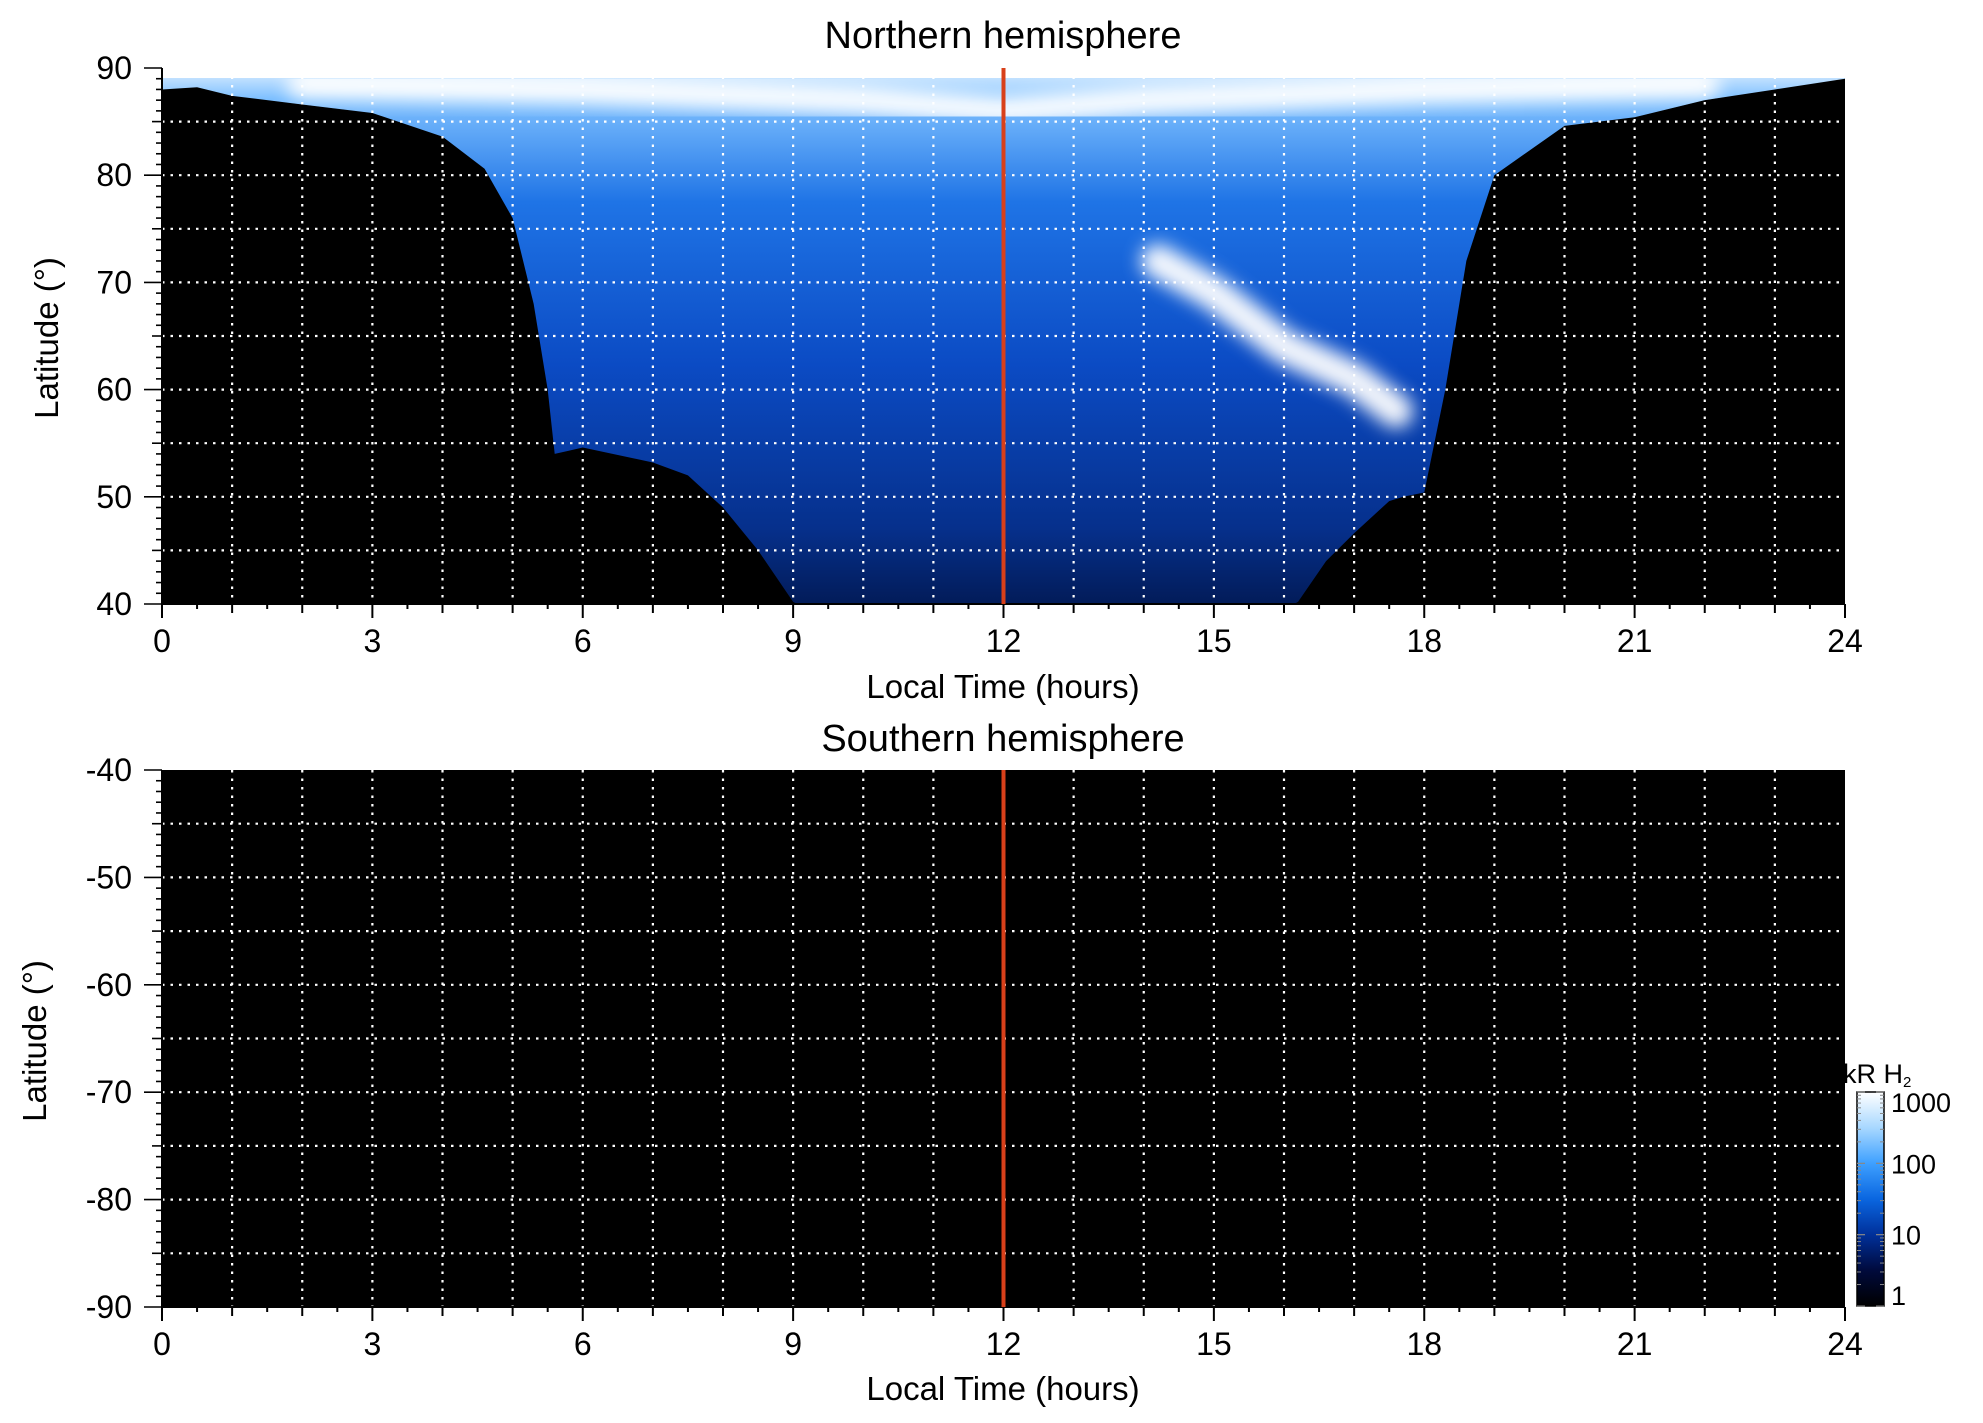 The image size is (1983, 1423). Describe the element at coordinates (1003, 610) in the screenshot. I see `northern-x-ticks` at that location.